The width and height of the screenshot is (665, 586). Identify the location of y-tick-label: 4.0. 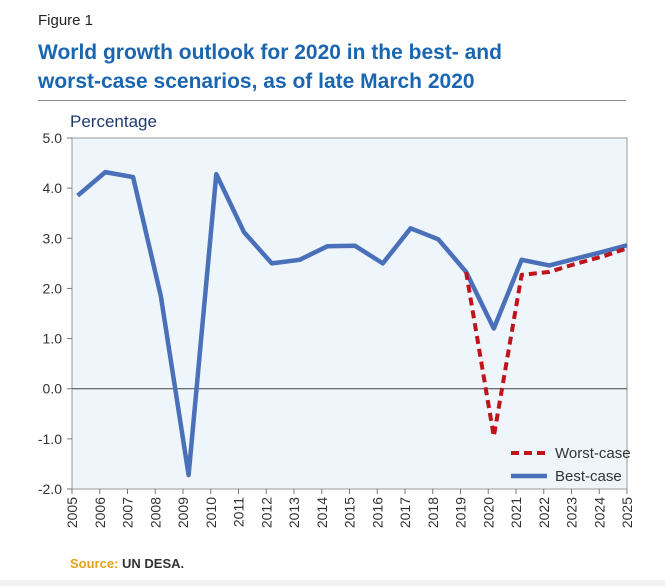
(53, 188).